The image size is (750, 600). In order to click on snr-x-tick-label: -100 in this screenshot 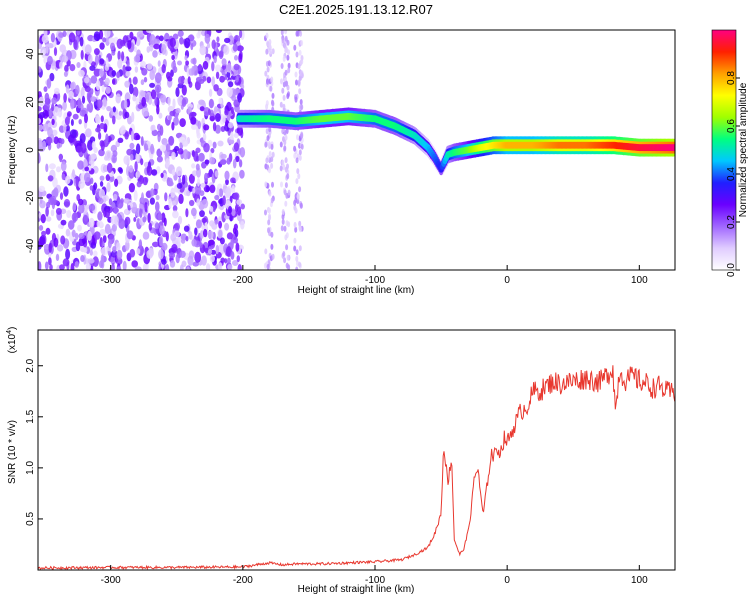, I will do `click(375, 580)`.